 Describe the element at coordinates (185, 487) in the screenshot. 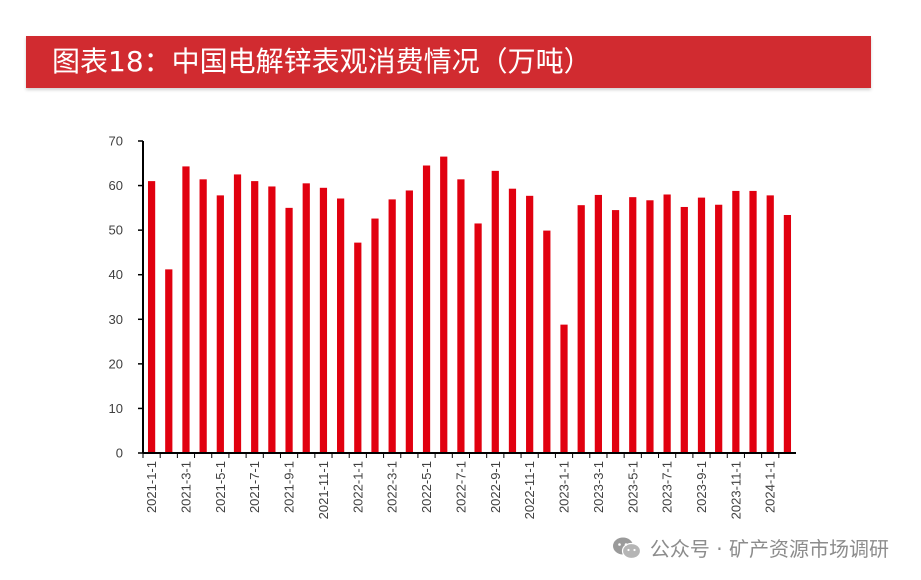

I see `x-tick-label: 2021-3-1` at that location.